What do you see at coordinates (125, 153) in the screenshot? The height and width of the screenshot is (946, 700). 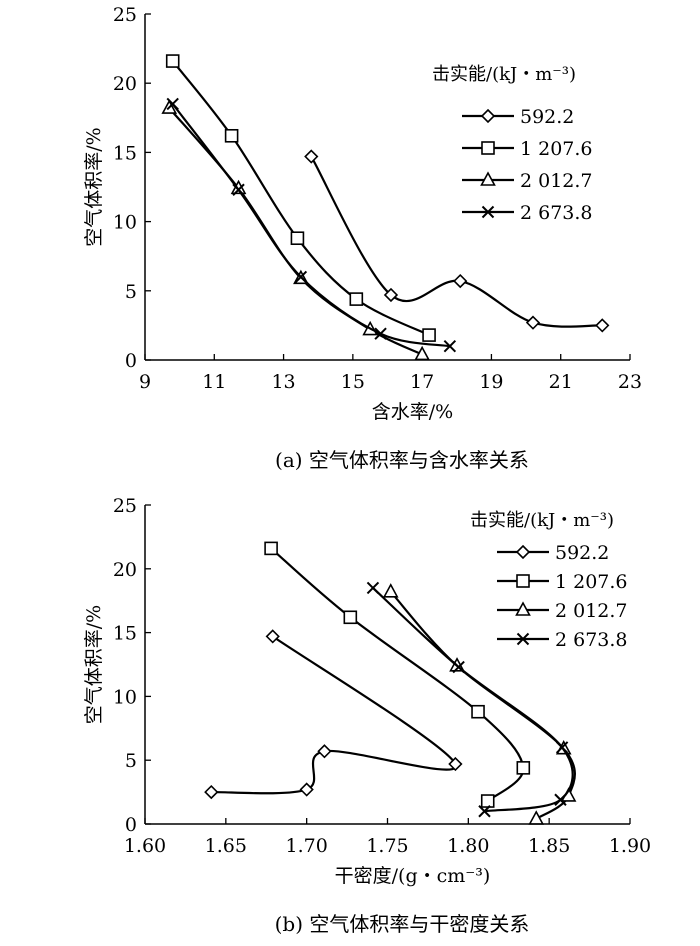 I see `y-tick-label-a: 15` at bounding box center [125, 153].